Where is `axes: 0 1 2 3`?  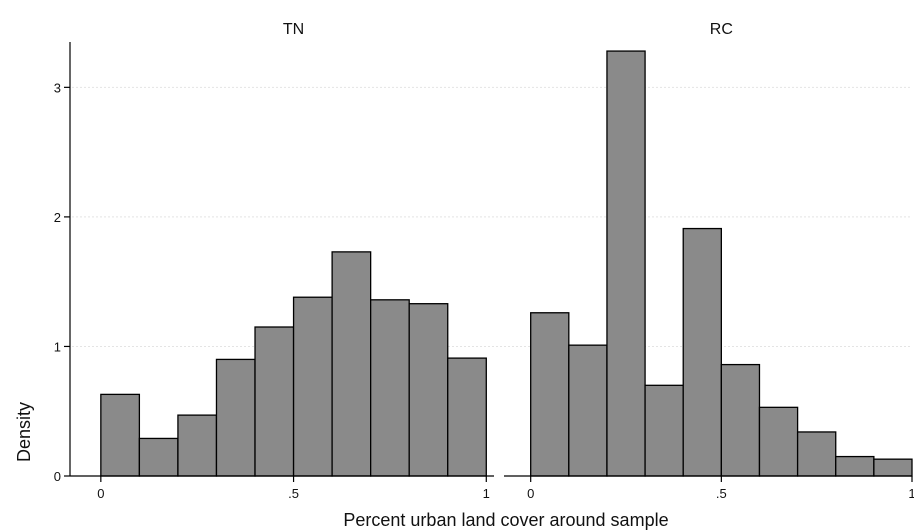 axes: 0 1 2 3 is located at coordinates (62, 263).